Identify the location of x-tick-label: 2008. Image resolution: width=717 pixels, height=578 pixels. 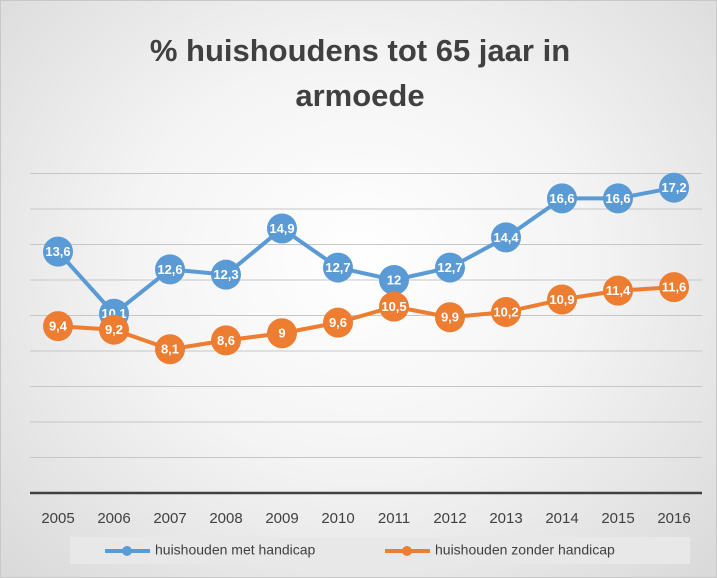
(225, 518).